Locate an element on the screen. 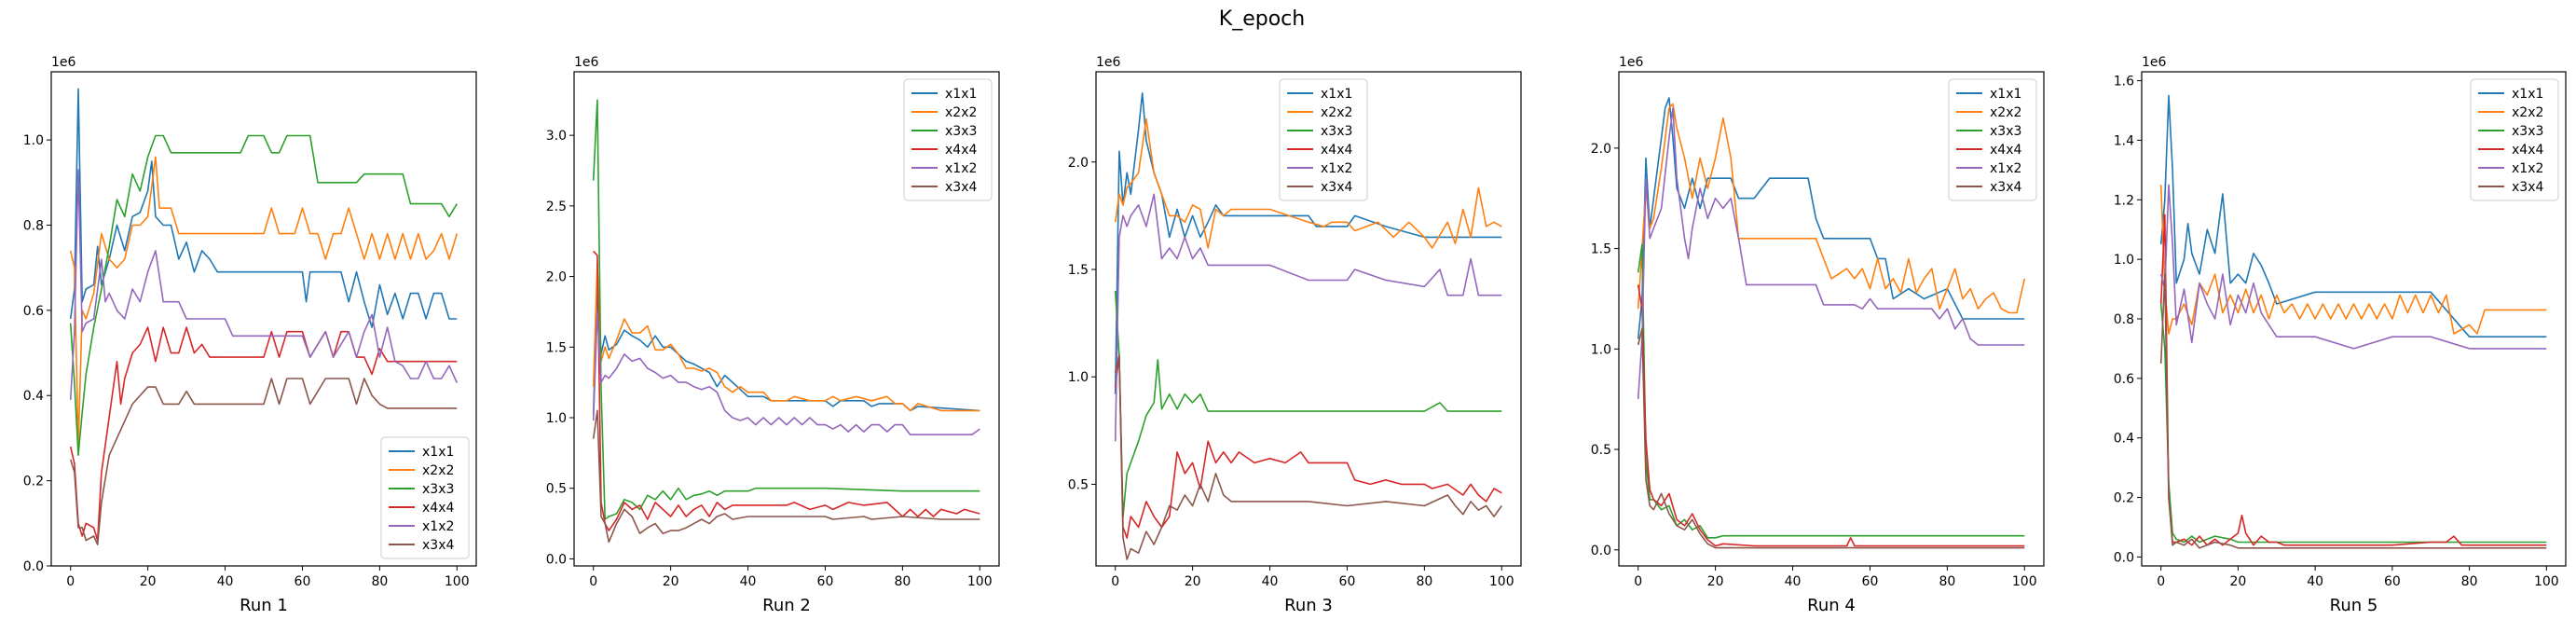 The width and height of the screenshot is (2576, 620). y-tick-label: 2.5 is located at coordinates (556, 207).